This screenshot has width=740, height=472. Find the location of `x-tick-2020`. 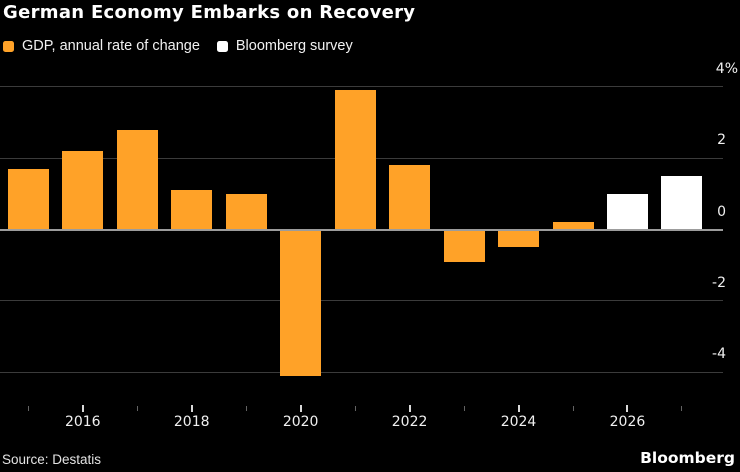

x-tick-2020 is located at coordinates (300, 408).